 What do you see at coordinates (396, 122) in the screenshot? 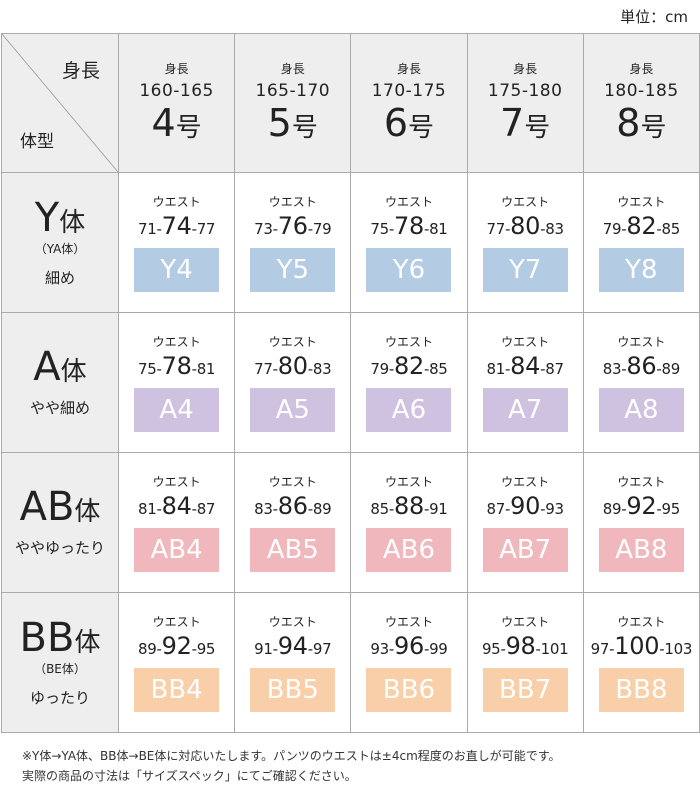
I see `size-digit: 6` at bounding box center [396, 122].